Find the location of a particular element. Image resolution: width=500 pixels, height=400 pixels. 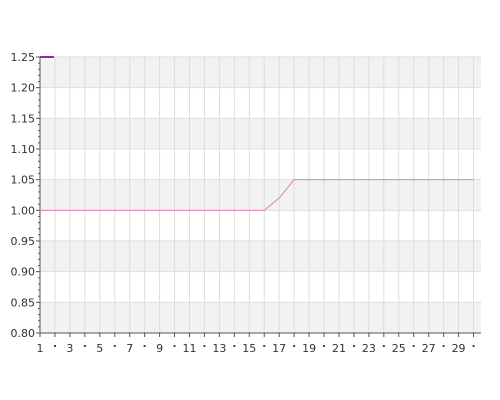

x-tick-label: 27 is located at coordinates (429, 348).